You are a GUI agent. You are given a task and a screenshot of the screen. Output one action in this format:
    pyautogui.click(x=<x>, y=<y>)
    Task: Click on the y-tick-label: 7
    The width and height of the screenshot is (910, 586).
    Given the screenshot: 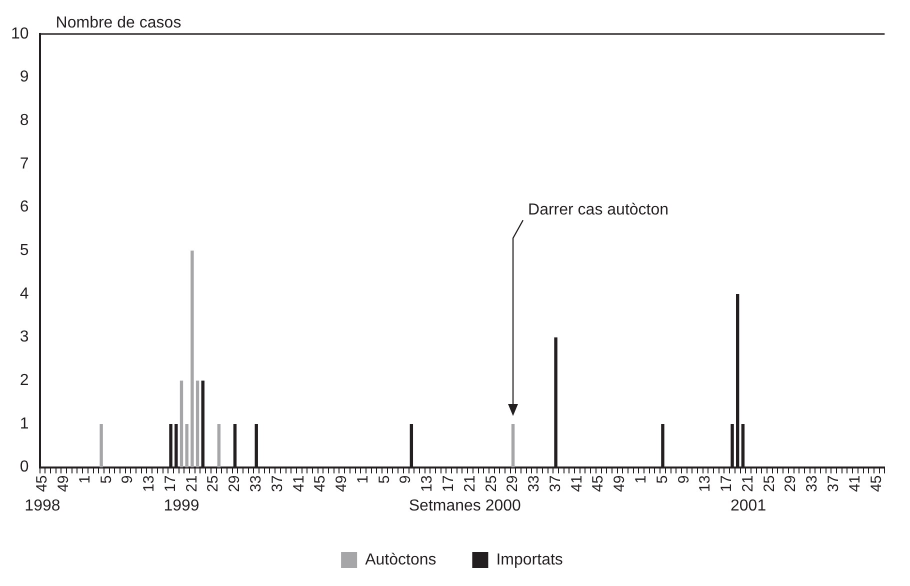 What is the action you would take?
    pyautogui.click(x=24, y=163)
    